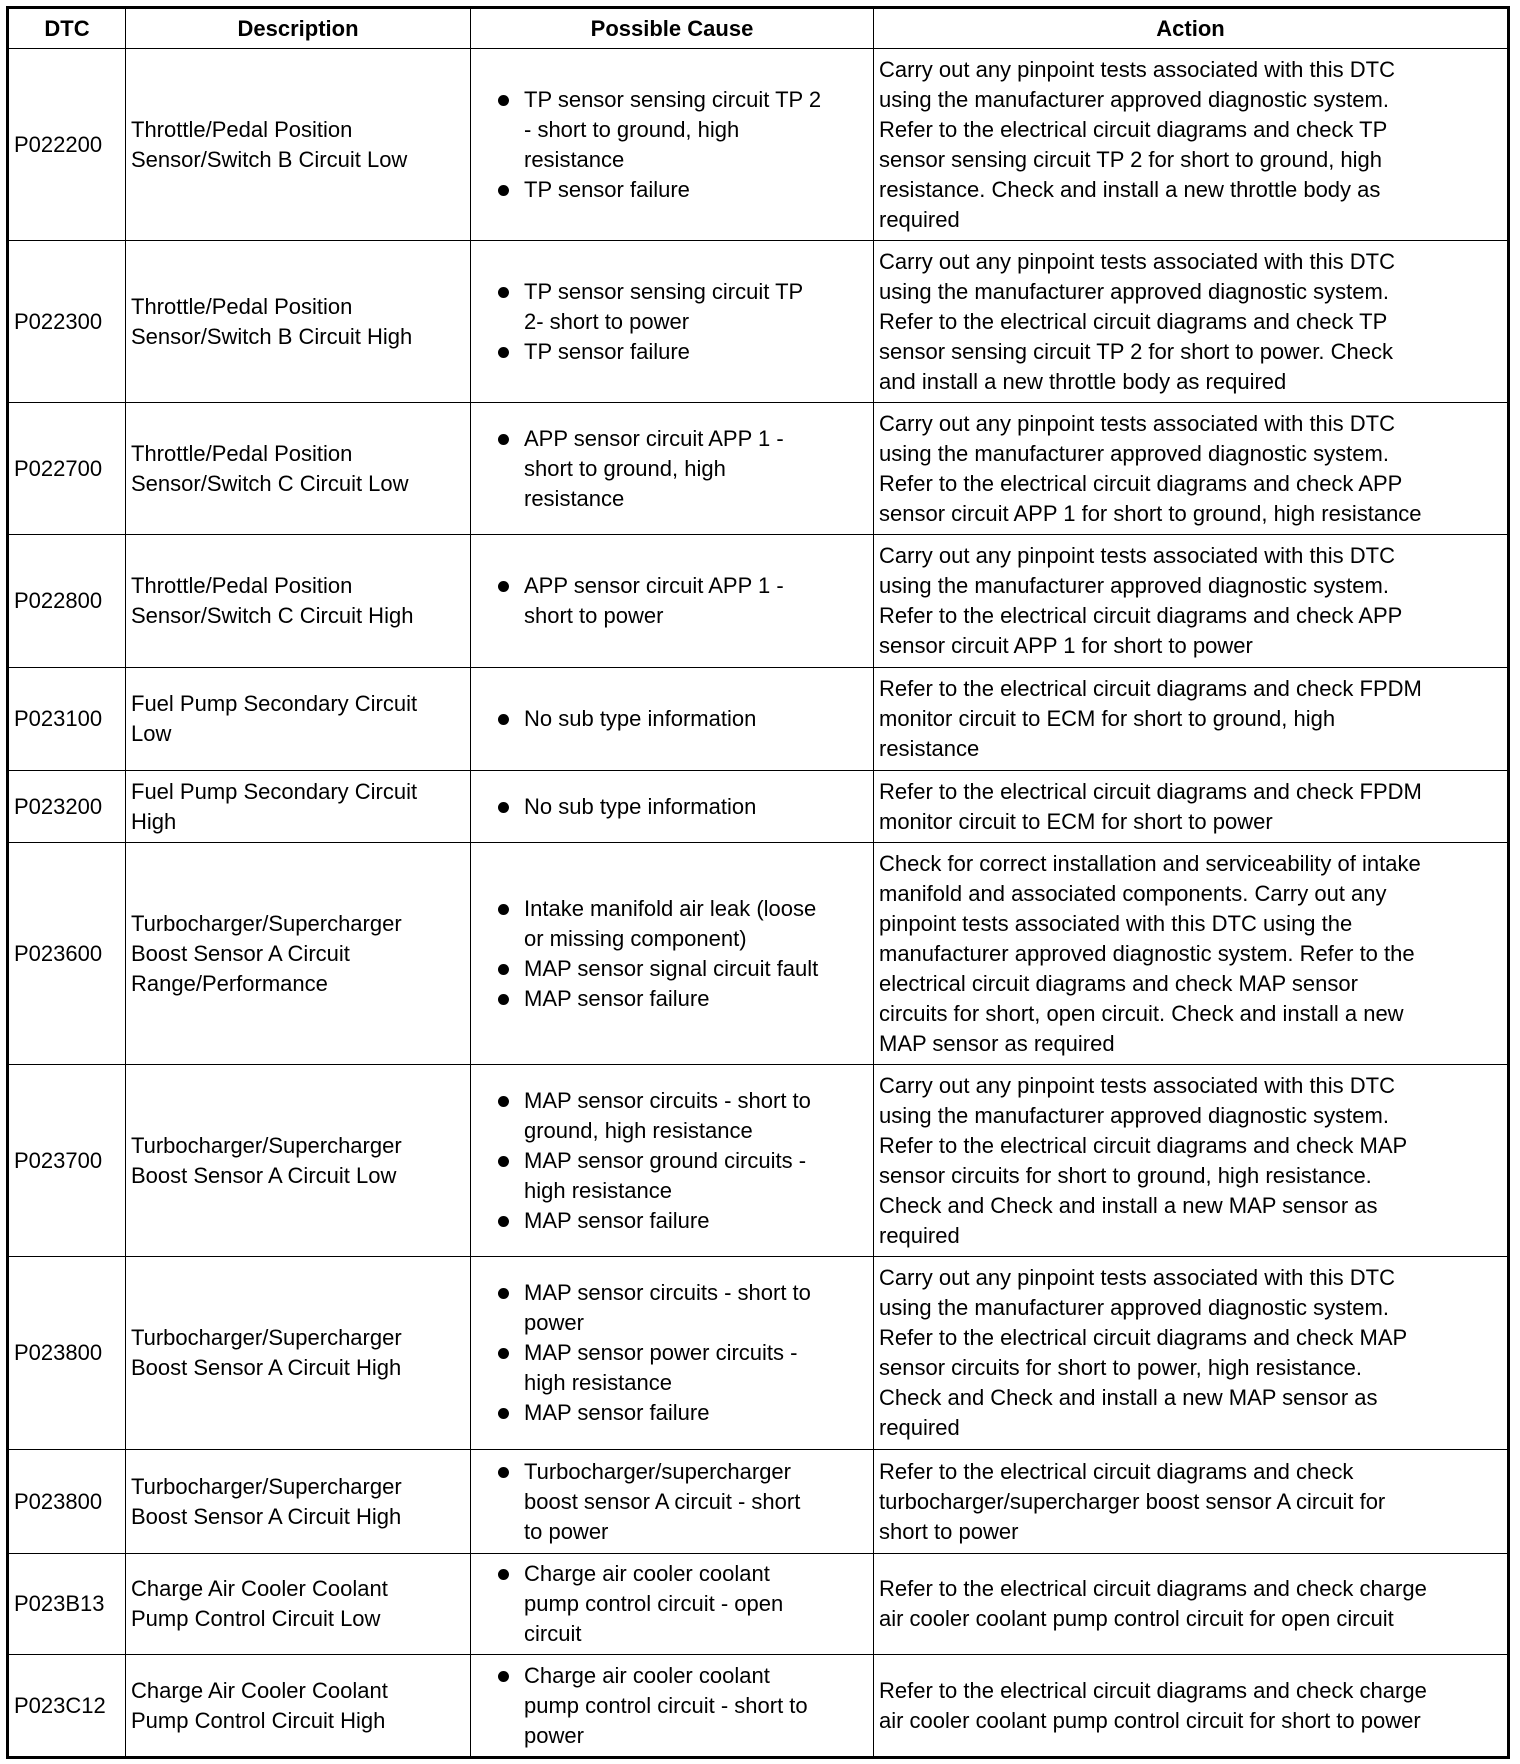 The height and width of the screenshot is (1764, 1520). What do you see at coordinates (66, 719) in the screenshot?
I see `dtc-code: P023100` at bounding box center [66, 719].